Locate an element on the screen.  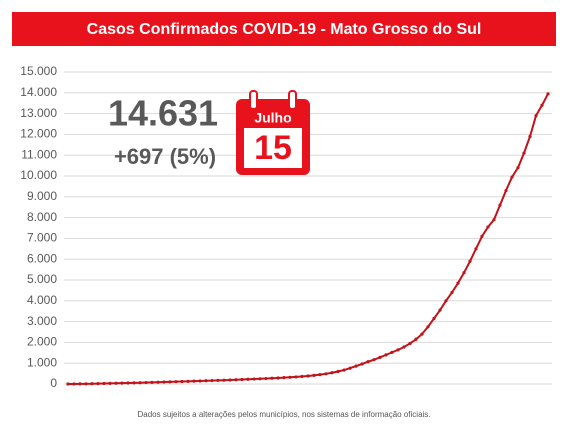
y-tick-label: 10.000 is located at coordinates (38, 175).